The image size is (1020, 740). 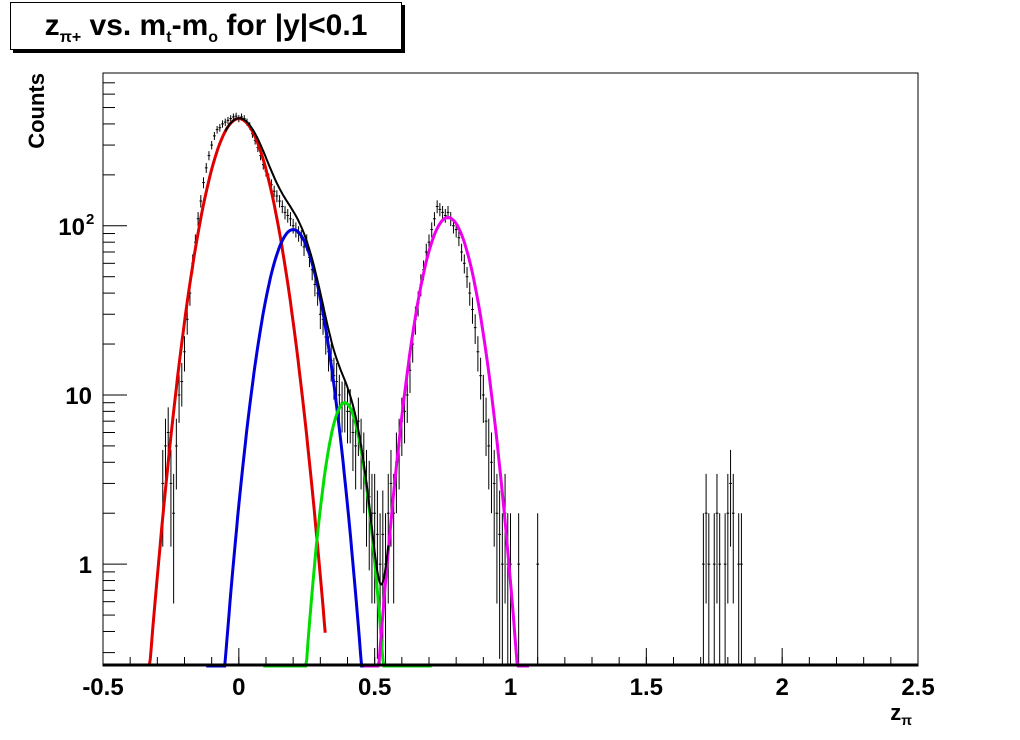 I want to click on x-tick-label: -0.5, so click(x=102, y=687).